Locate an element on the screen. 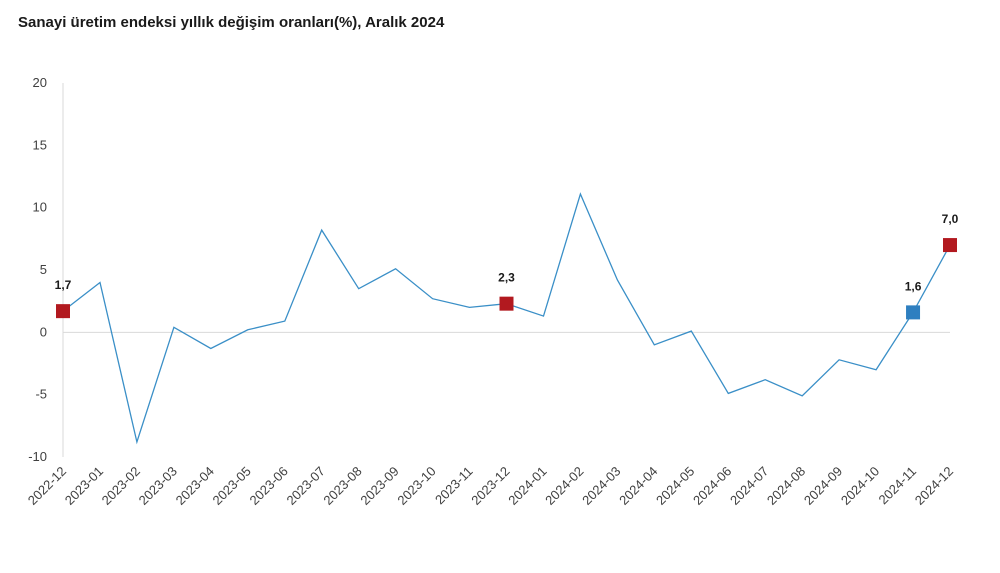 The height and width of the screenshot is (573, 1000). x-tick-label: 2024-08 is located at coordinates (786, 486).